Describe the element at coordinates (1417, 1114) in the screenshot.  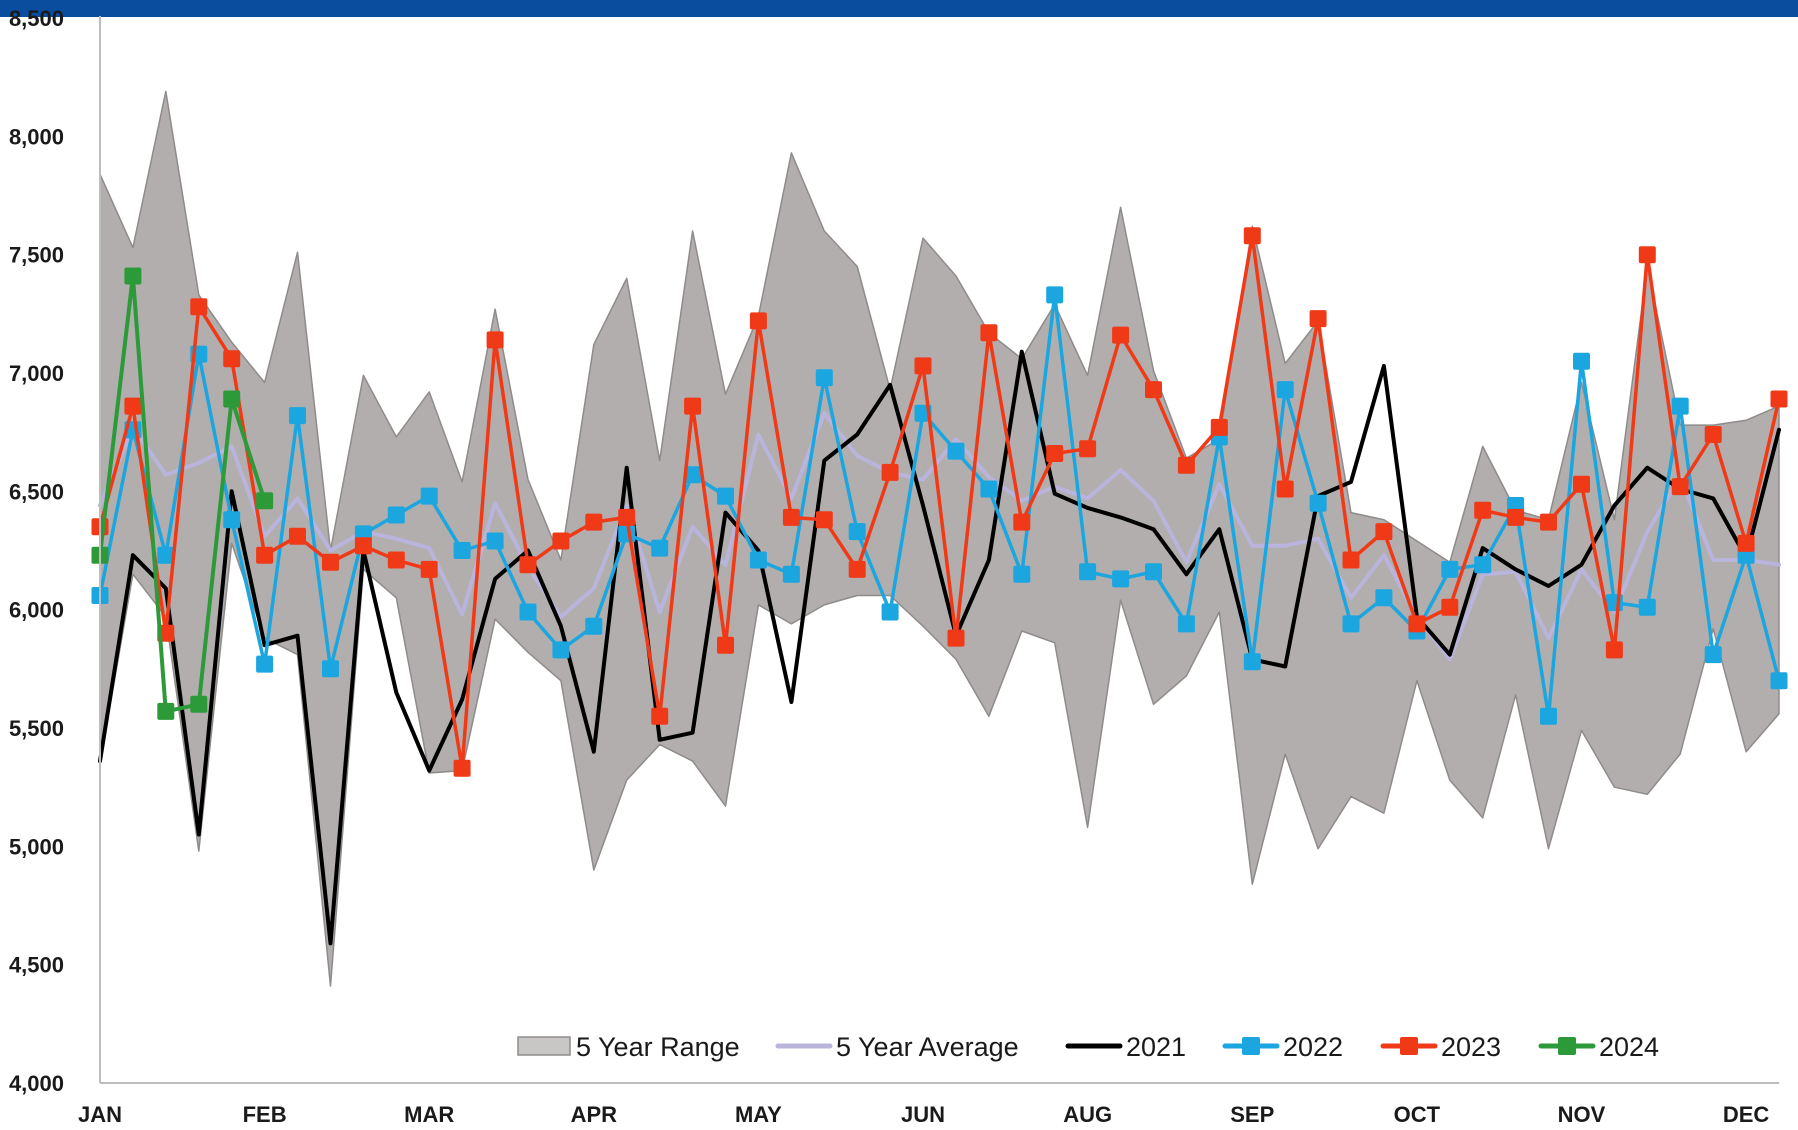
I see `x-tick-label: OCT` at that location.